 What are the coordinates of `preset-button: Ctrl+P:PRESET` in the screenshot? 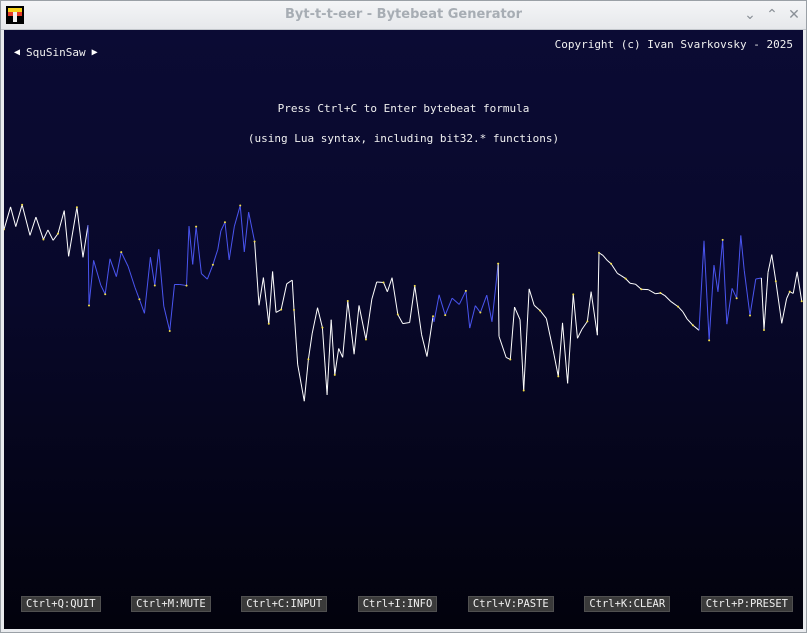 It's located at (746, 604).